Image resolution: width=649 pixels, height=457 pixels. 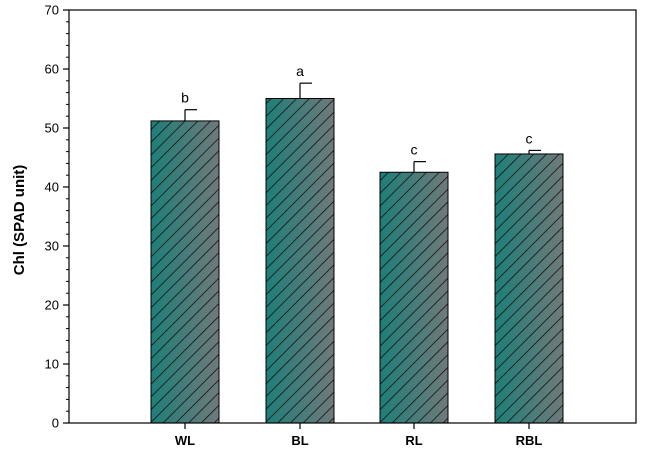 I want to click on x-tick-label-wl: WL, so click(x=185, y=440).